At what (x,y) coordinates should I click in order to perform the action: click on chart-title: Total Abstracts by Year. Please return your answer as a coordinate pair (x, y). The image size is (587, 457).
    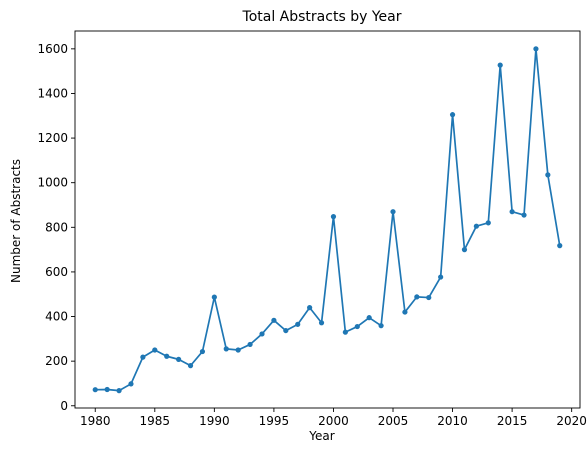
    Looking at the image, I should click on (322, 17).